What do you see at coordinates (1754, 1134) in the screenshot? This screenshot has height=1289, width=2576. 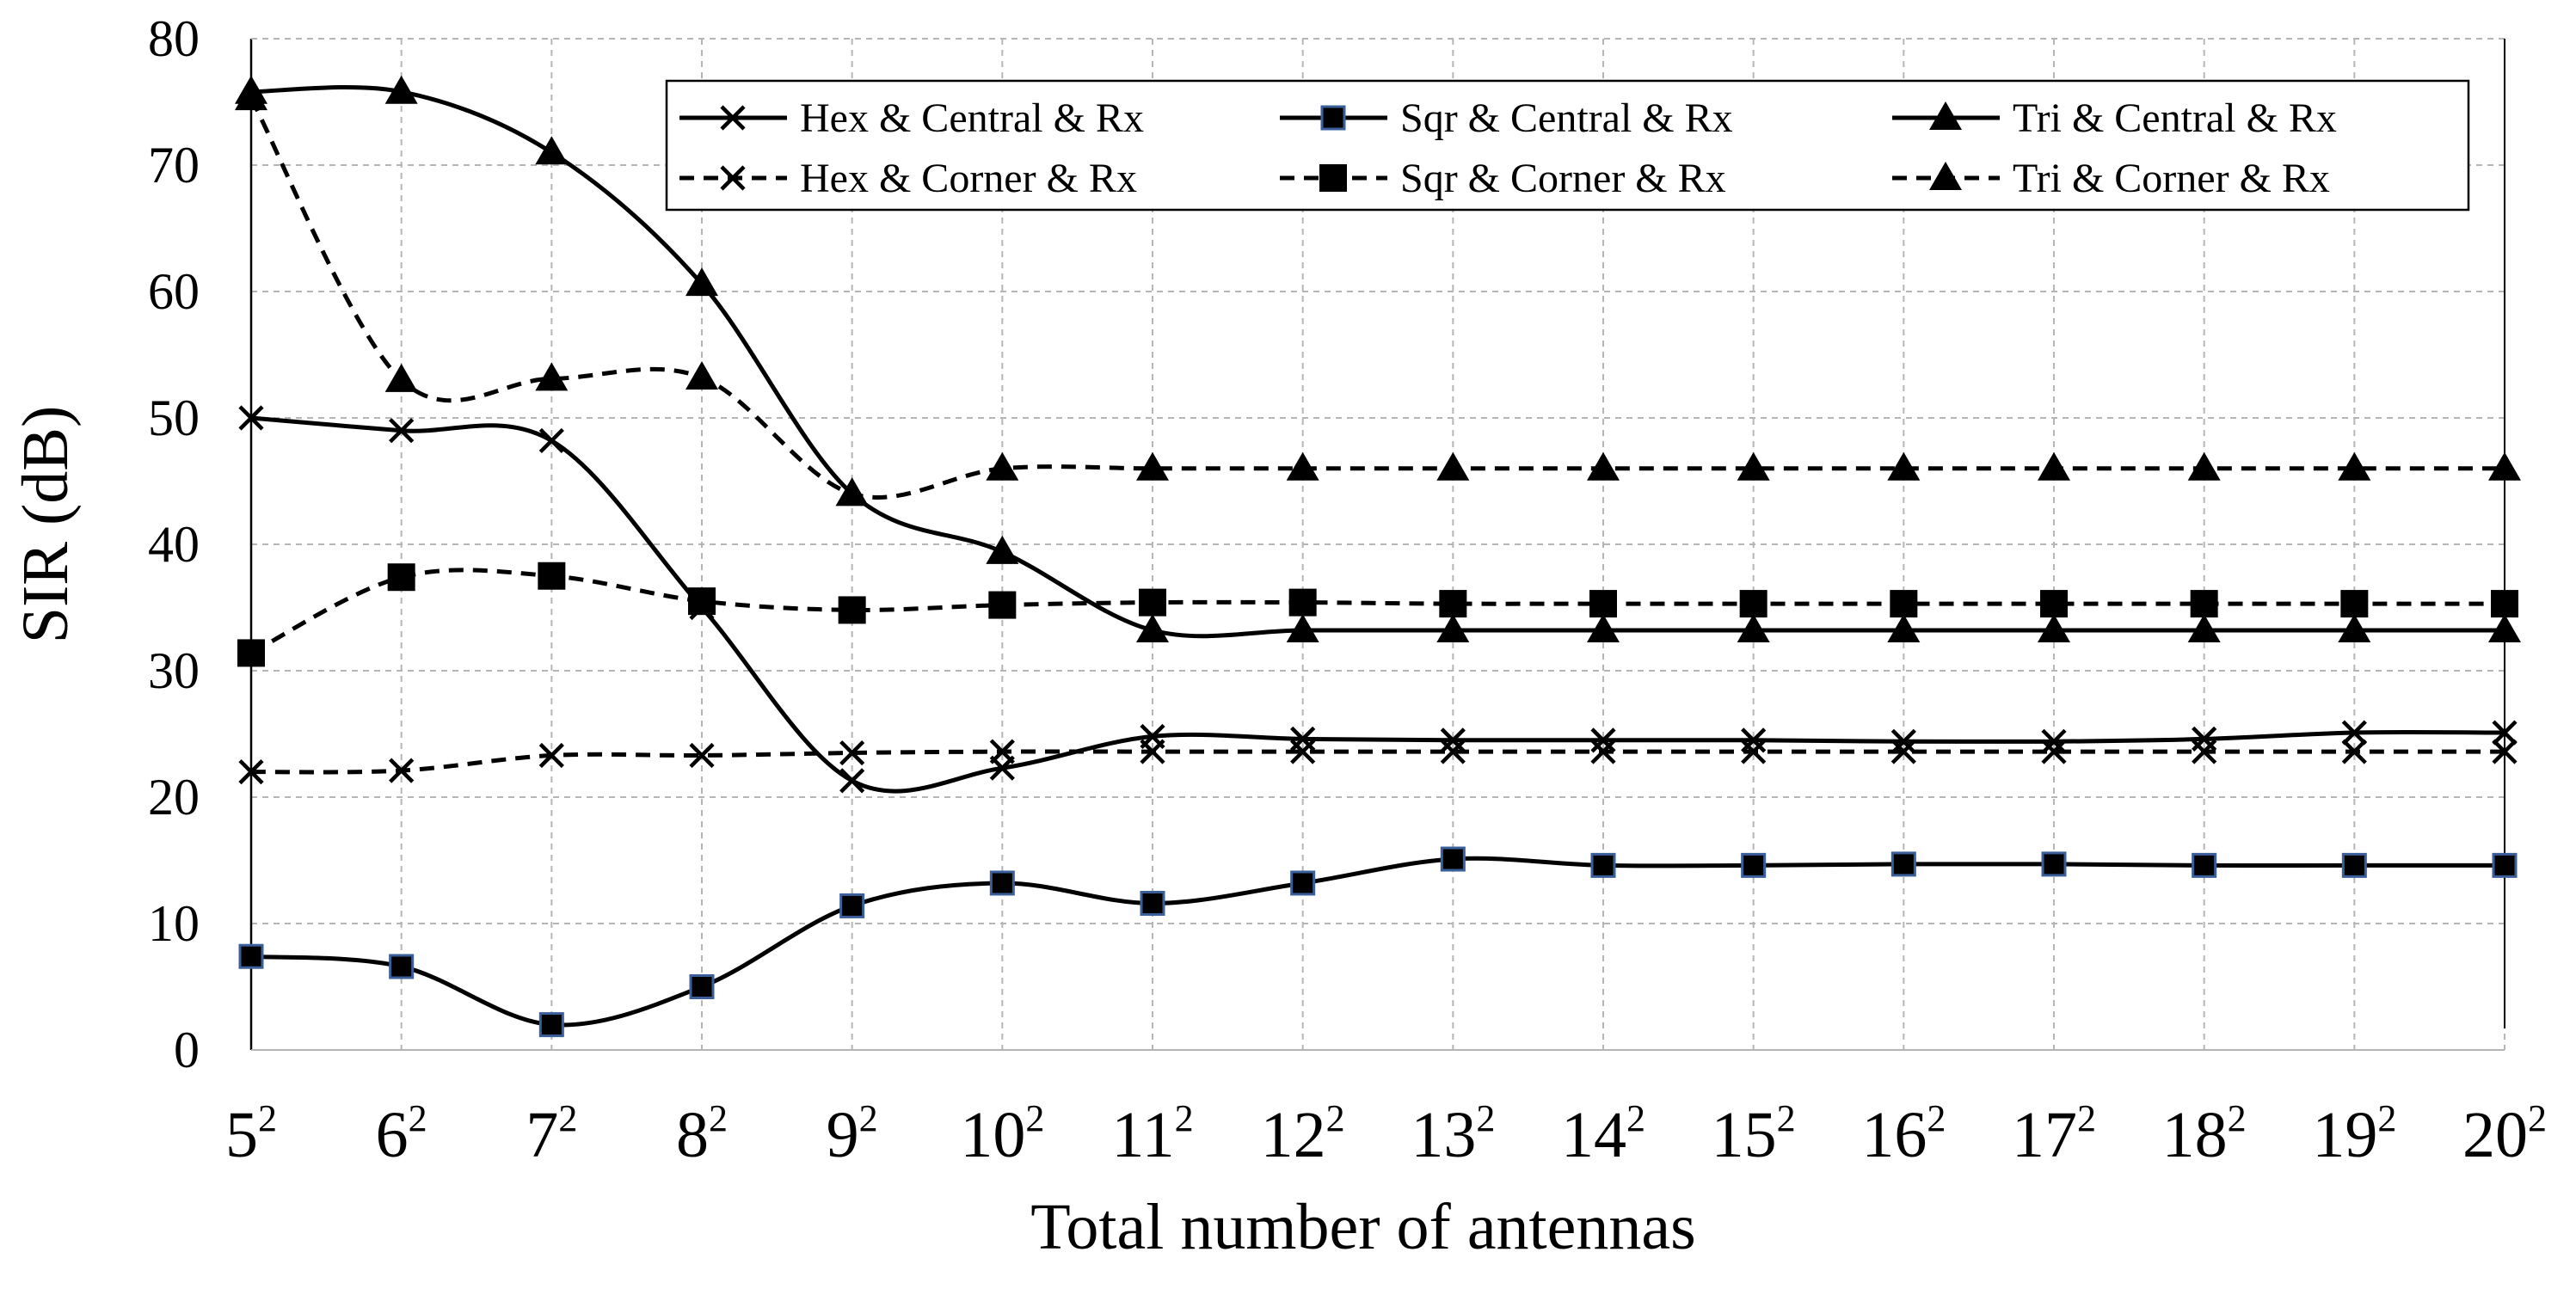 I see `x-tick-label: 152` at bounding box center [1754, 1134].